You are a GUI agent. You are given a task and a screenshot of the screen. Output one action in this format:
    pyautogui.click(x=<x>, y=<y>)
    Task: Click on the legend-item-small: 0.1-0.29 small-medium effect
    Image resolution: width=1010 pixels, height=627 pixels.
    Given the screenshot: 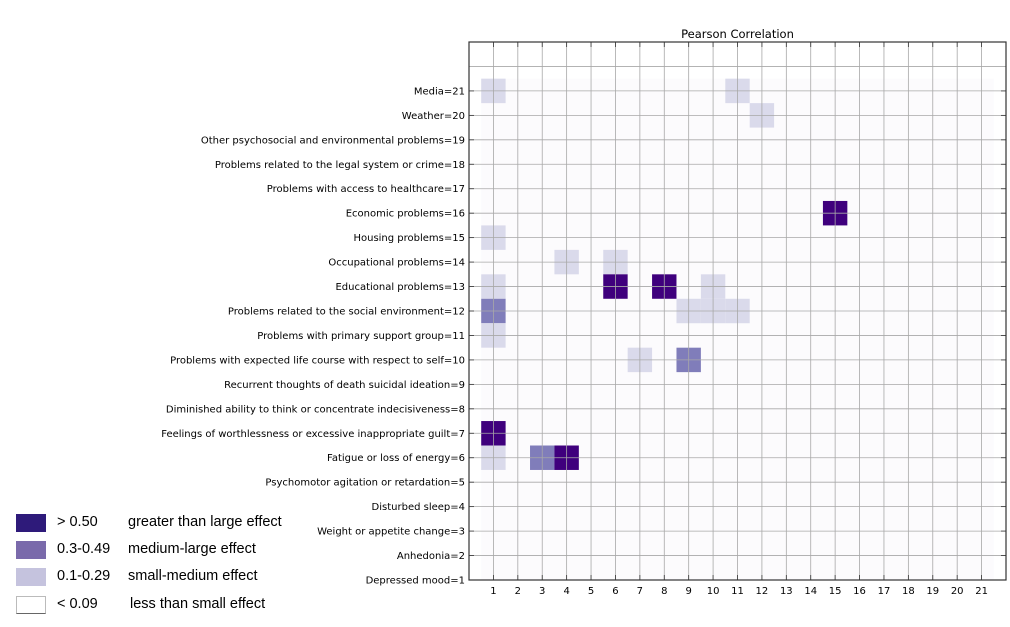 What is the action you would take?
    pyautogui.click(x=166, y=577)
    